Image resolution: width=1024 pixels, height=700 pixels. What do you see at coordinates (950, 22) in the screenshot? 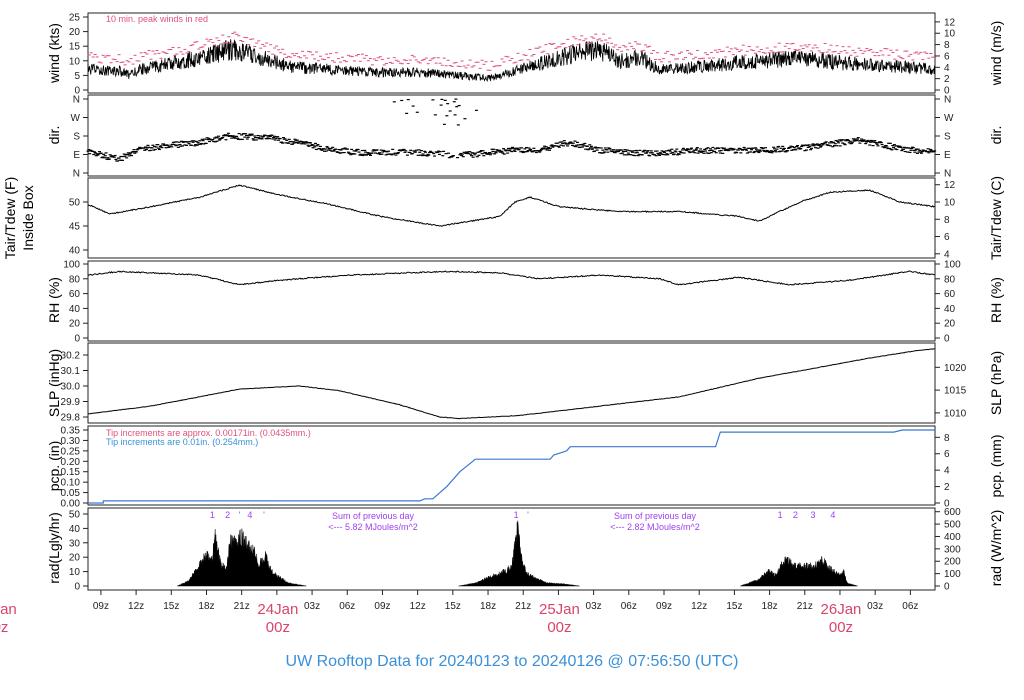
I see `wind-right-tick-label: 12` at bounding box center [950, 22].